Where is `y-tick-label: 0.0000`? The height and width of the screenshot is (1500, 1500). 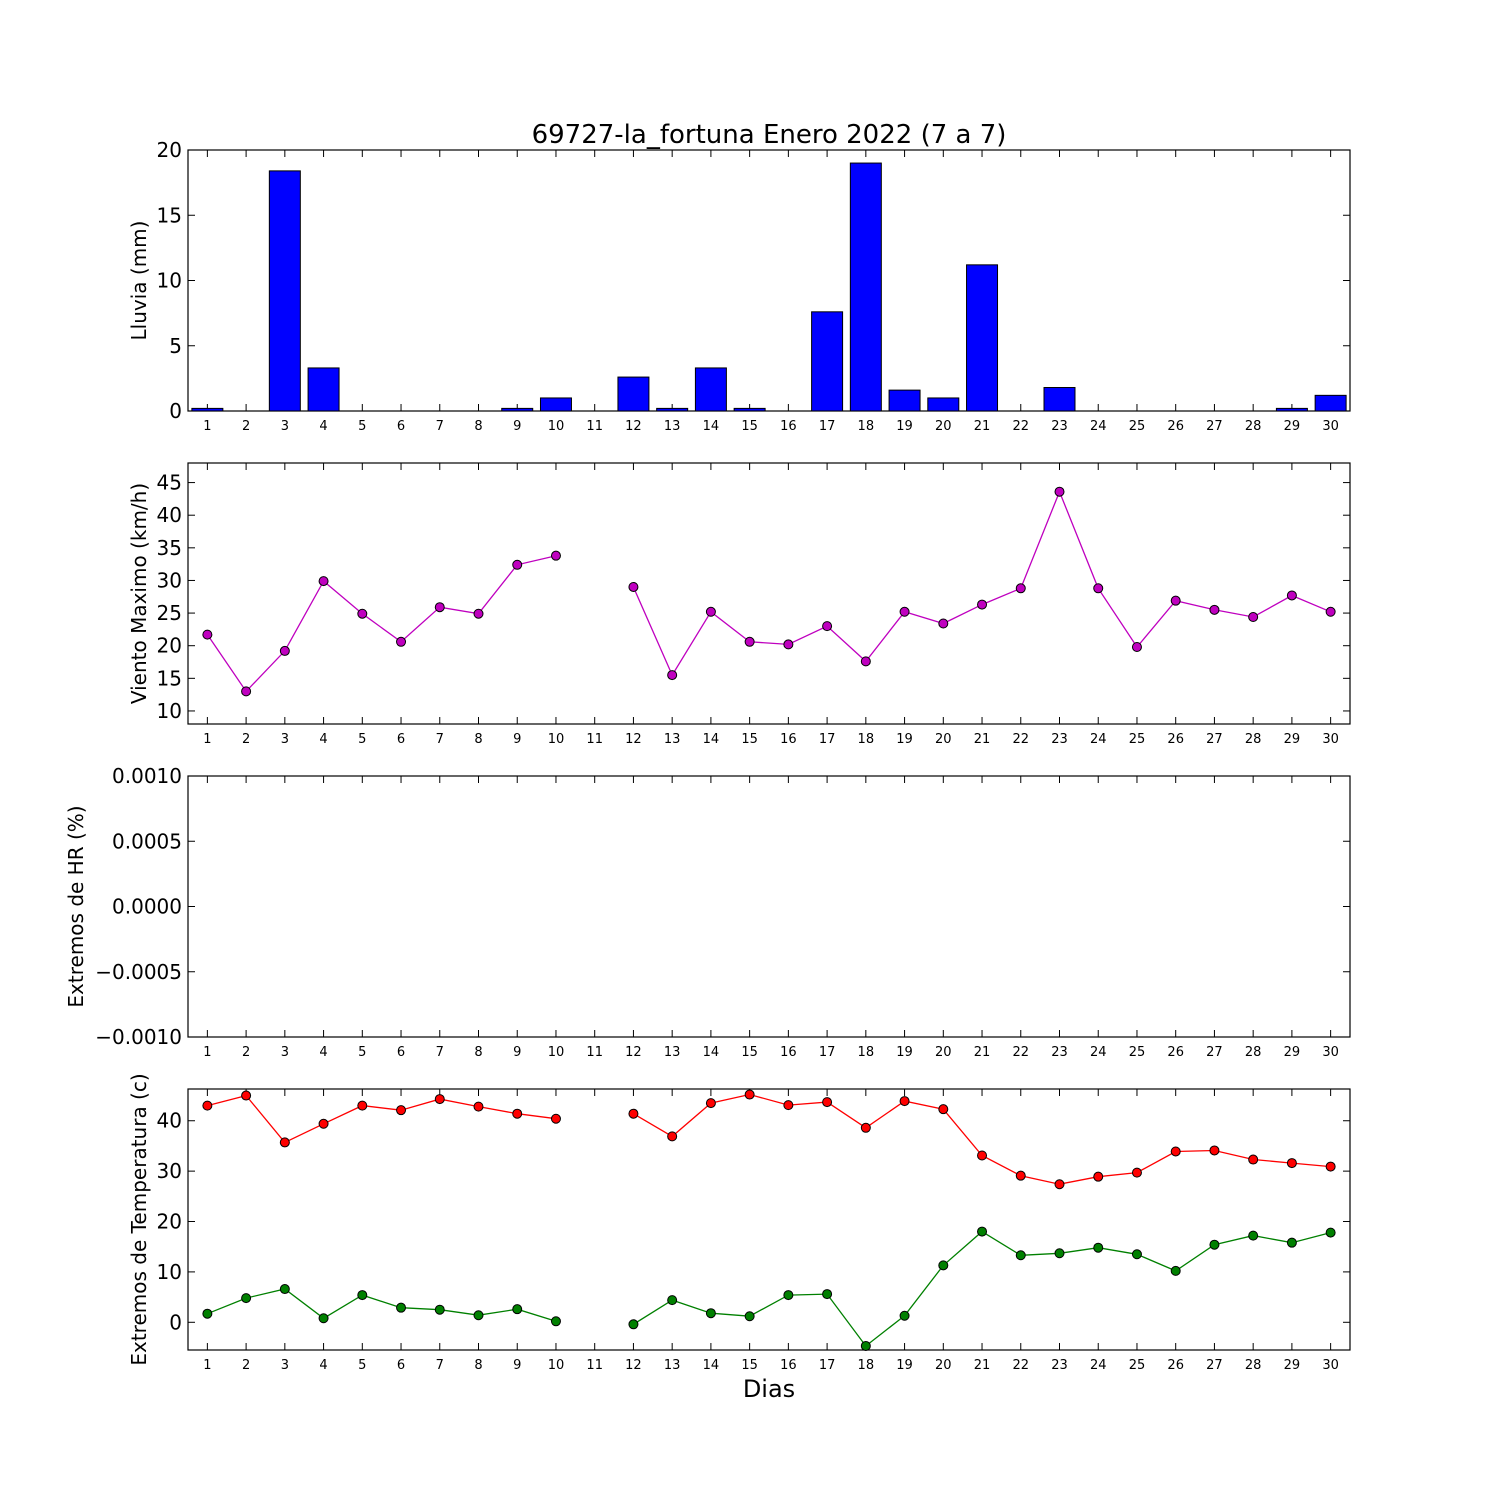 y-tick-label: 0.0000 is located at coordinates (147, 907).